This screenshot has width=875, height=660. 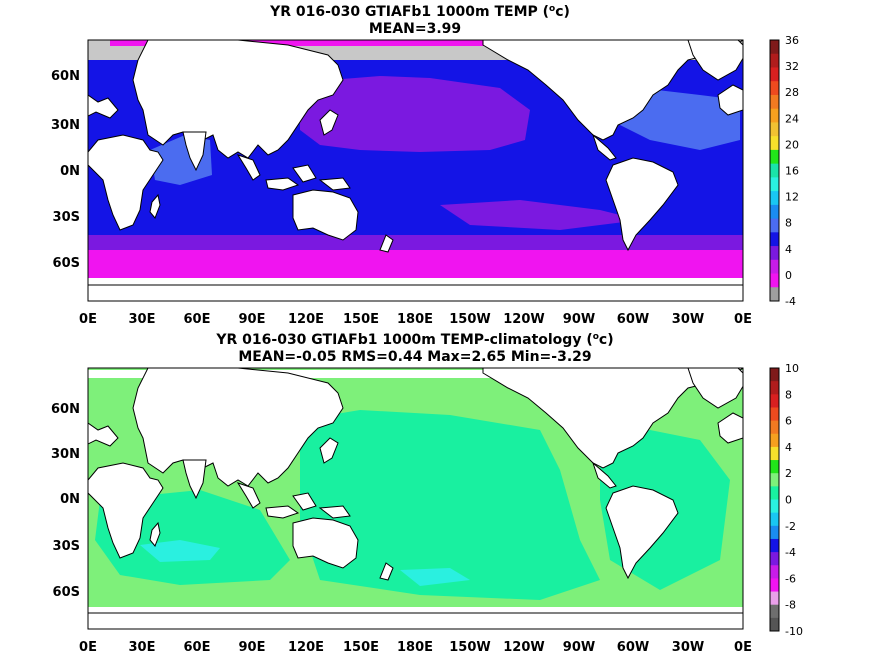 What do you see at coordinates (790, 605) in the screenshot?
I see `colorbar-label: -8` at bounding box center [790, 605].